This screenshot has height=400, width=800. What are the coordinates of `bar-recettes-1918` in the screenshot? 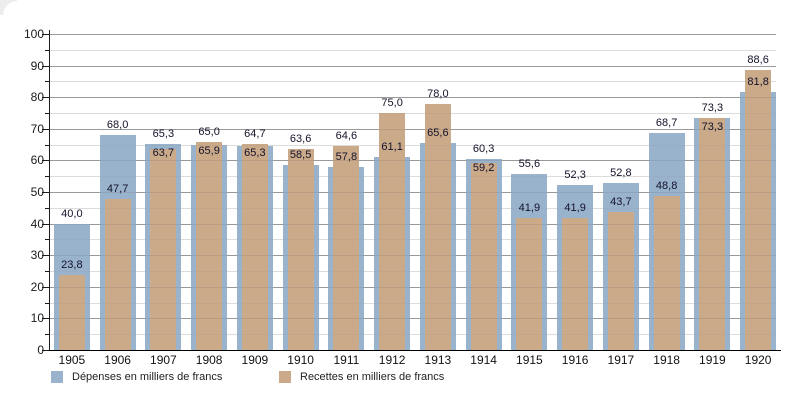 It's located at (666, 272).